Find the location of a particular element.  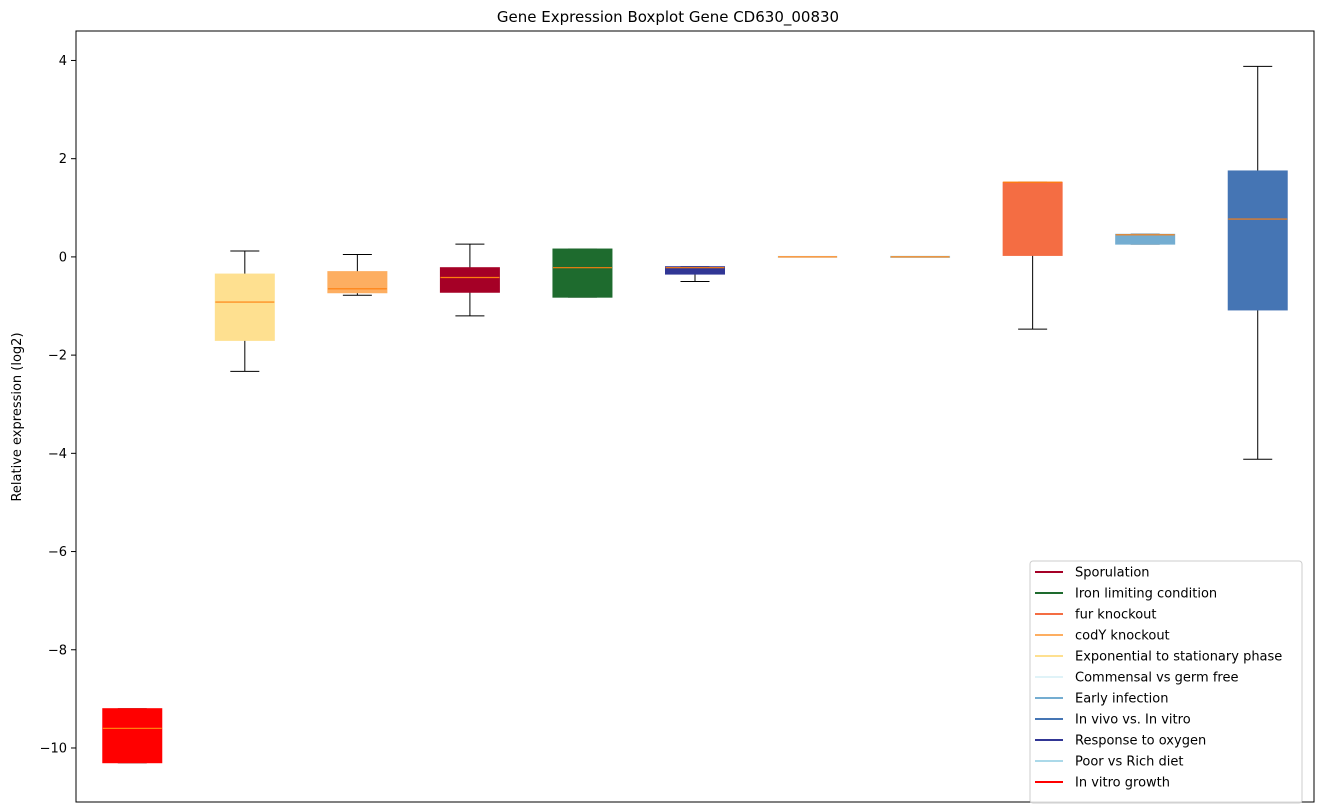

y-tick-label: −10 is located at coordinates (53, 748).